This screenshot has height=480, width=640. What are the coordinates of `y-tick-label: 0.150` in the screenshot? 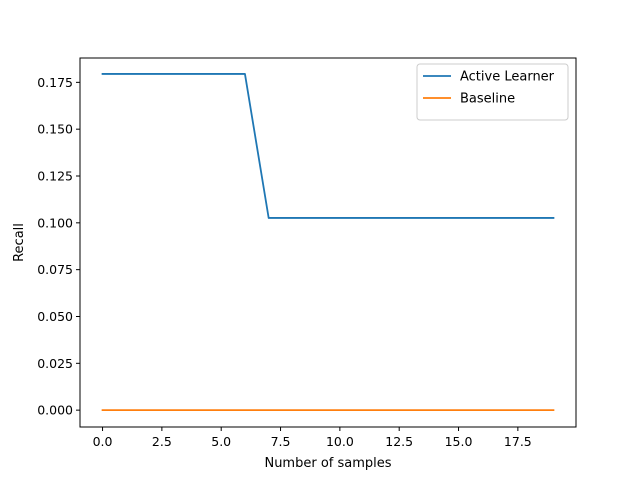 It's located at (55, 129).